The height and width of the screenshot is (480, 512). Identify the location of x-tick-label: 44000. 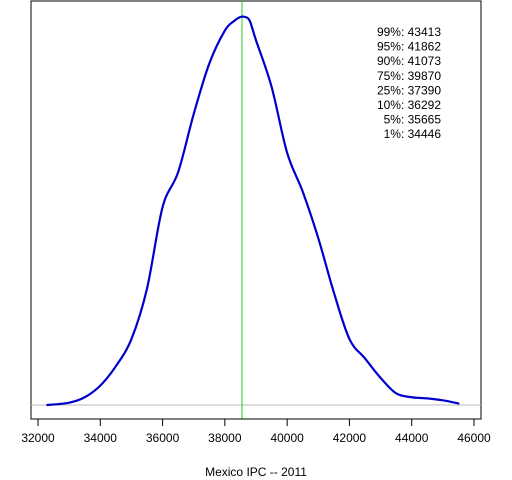
(412, 438).